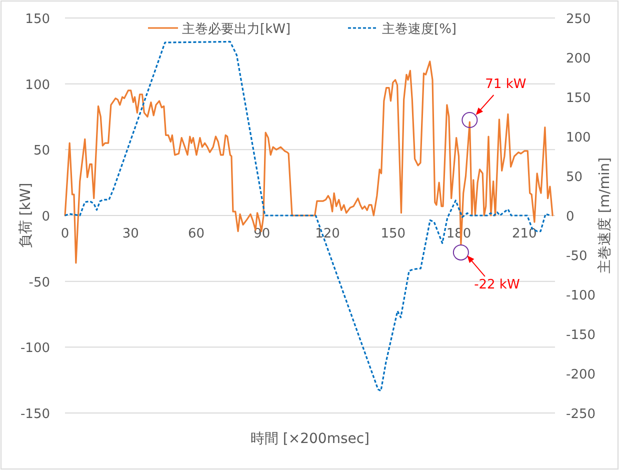  I want to click on y2-axis-title: 主巻速度 [m/min], so click(605, 215).